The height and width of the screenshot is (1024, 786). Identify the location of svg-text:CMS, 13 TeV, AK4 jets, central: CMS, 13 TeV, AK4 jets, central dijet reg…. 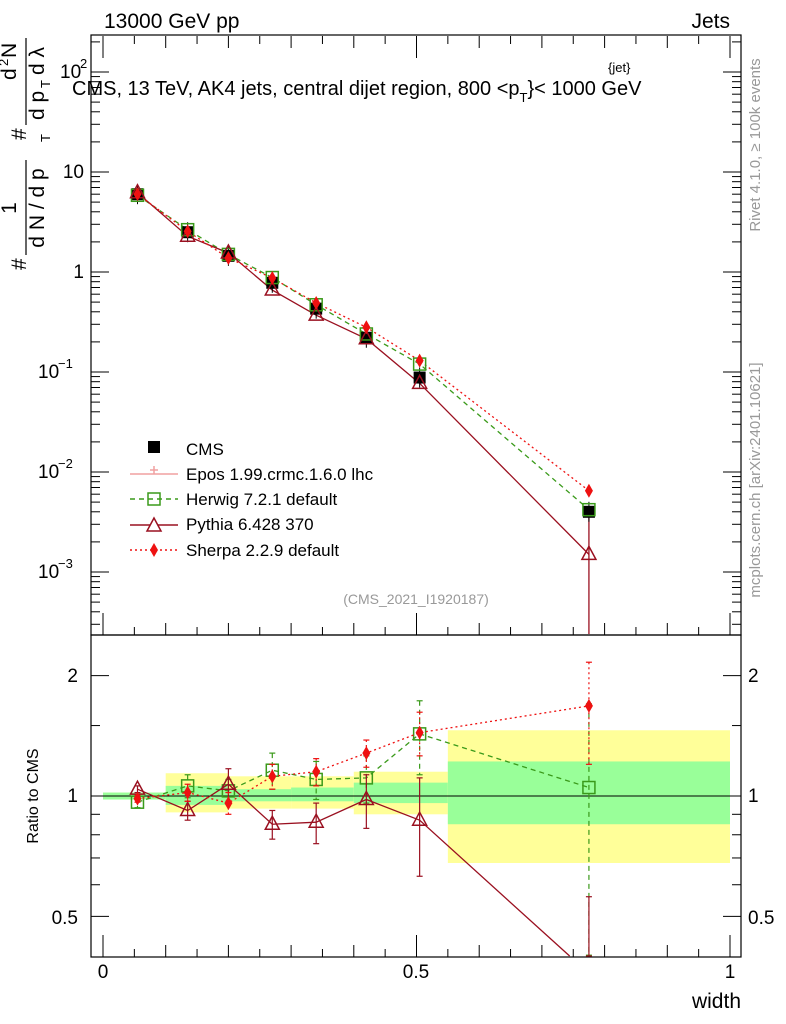
(357, 91).